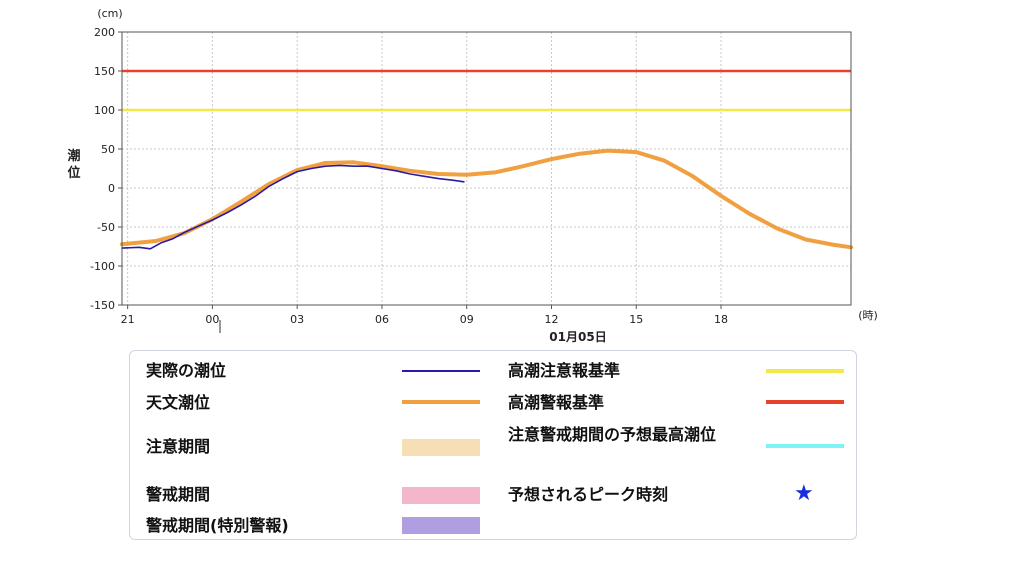 The image size is (1024, 572). I want to click on y-tick-label: -100, so click(102, 266).